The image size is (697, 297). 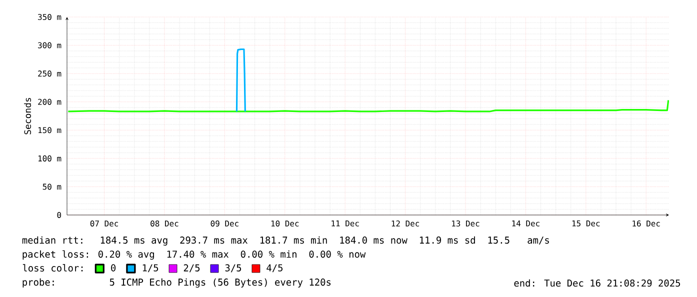 What do you see at coordinates (150, 268) in the screenshot?
I see `legend-label: 1/5` at bounding box center [150, 268].